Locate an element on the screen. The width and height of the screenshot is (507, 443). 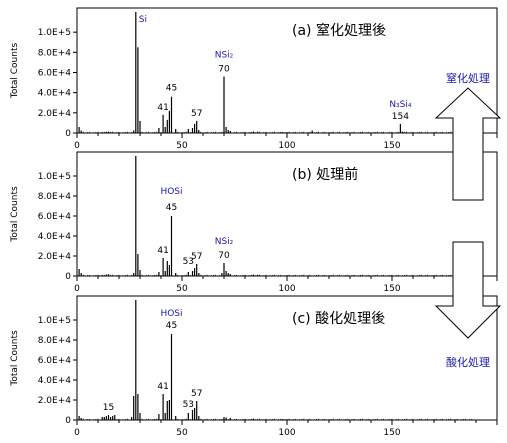
peak-annotation: 15 is located at coordinates (108, 408).